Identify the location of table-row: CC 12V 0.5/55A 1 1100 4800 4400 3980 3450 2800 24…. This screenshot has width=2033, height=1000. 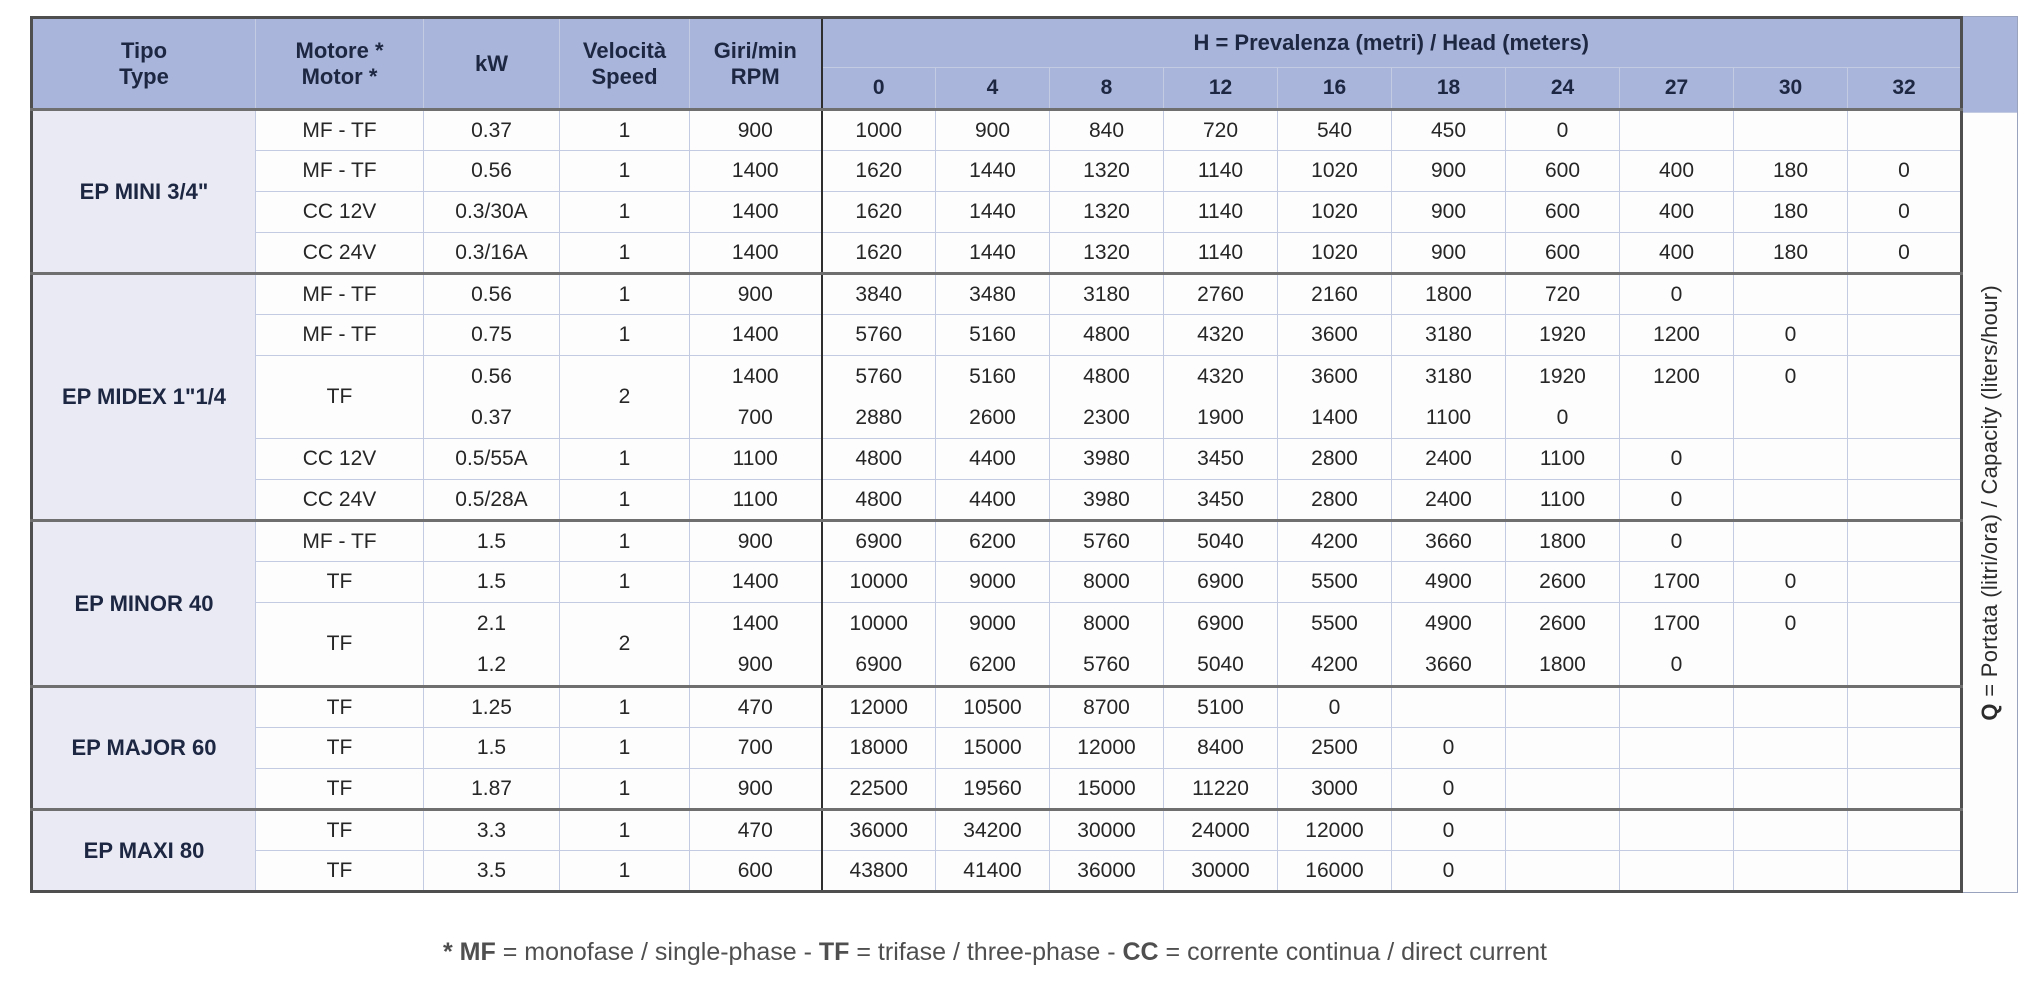
(997, 459).